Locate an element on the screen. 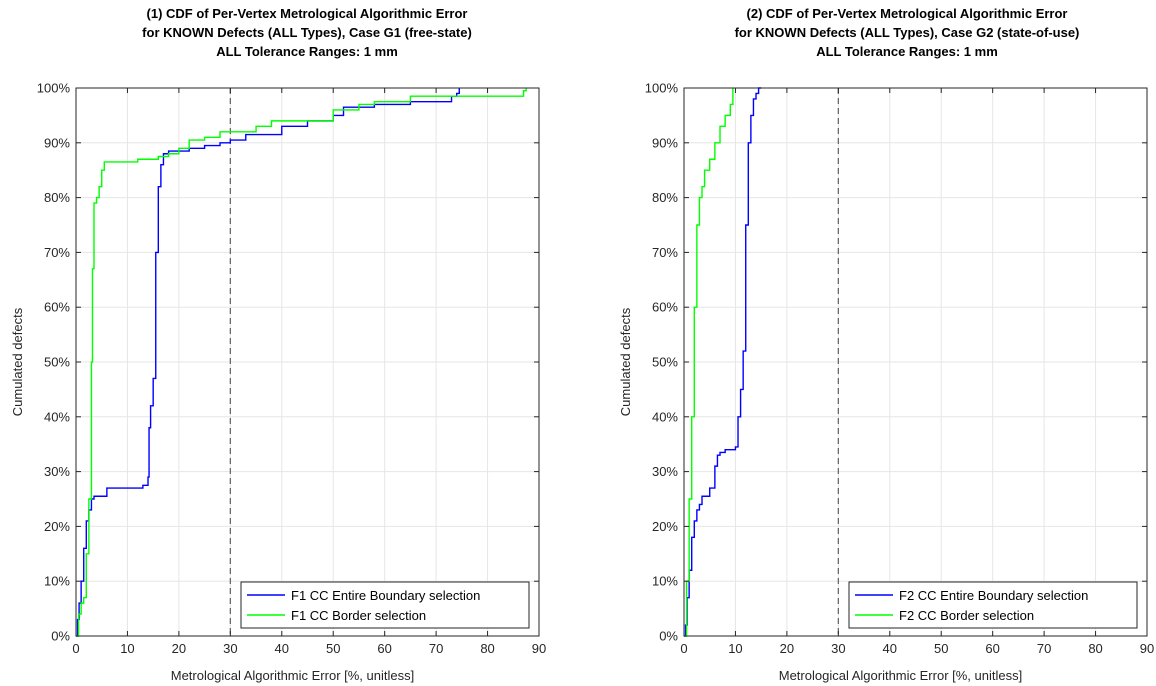 The width and height of the screenshot is (1156, 686). chart-2-legend-label-1: F2 CC Entire Boundary selection is located at coordinates (993, 595).